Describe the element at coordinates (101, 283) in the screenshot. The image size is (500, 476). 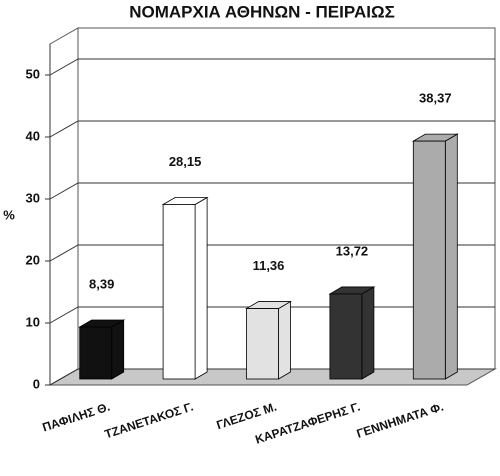
I see `value-label: 8,39` at that location.